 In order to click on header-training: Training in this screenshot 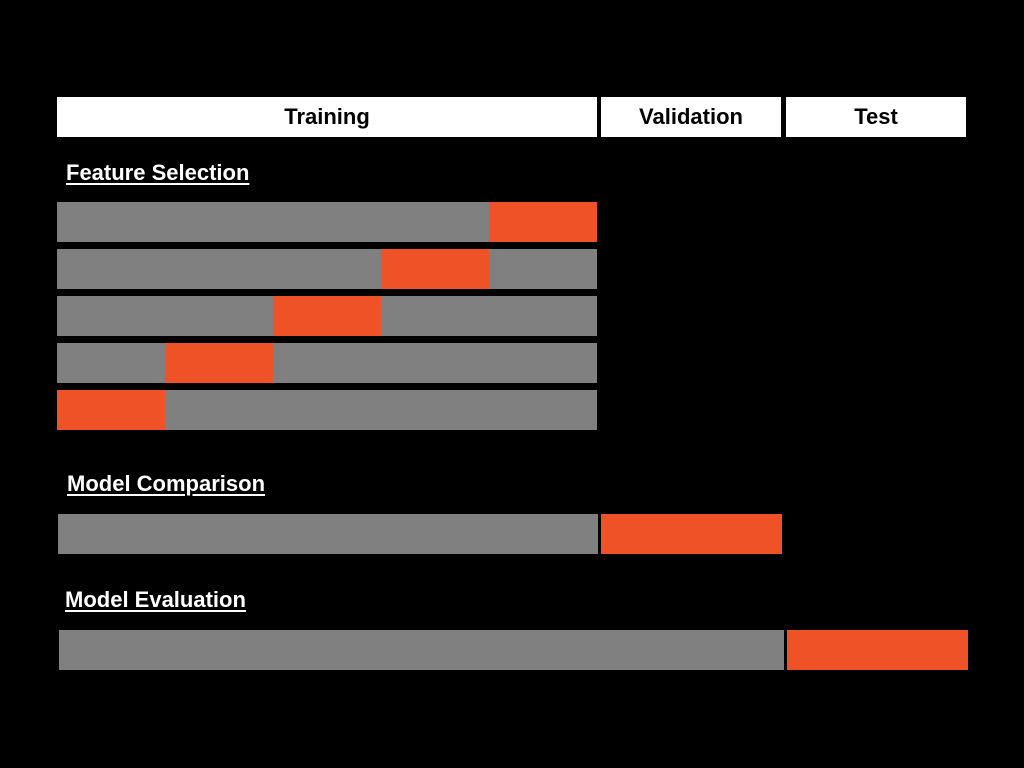, I will do `click(327, 117)`.